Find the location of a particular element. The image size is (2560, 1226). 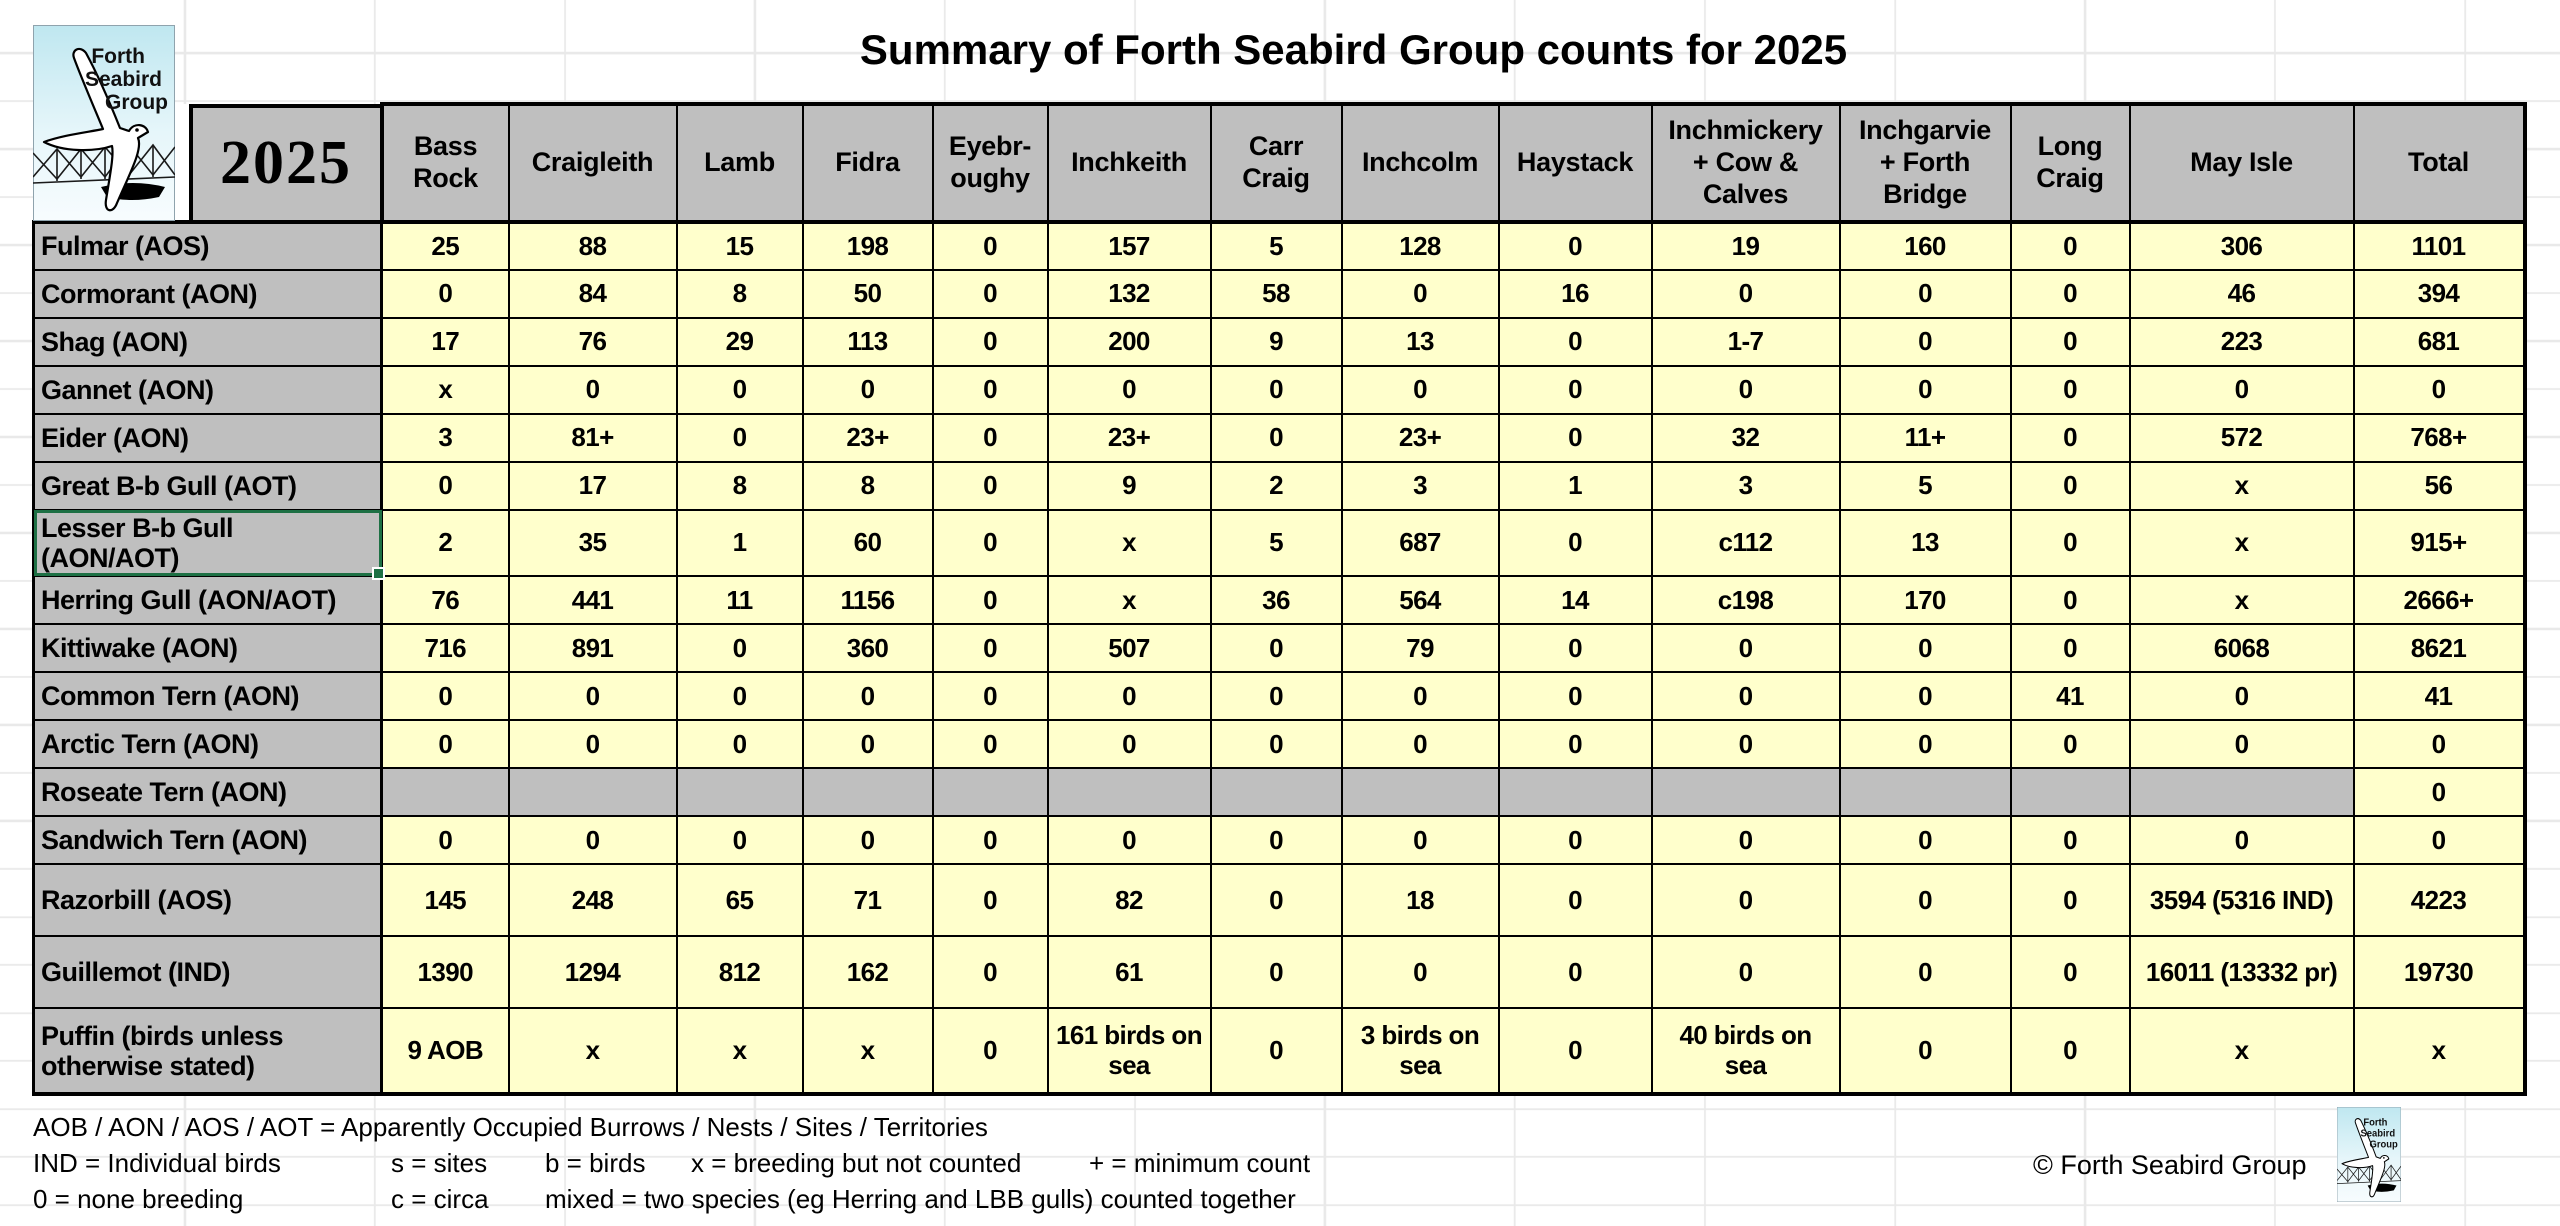

count-cell: 2 is located at coordinates (1276, 486).